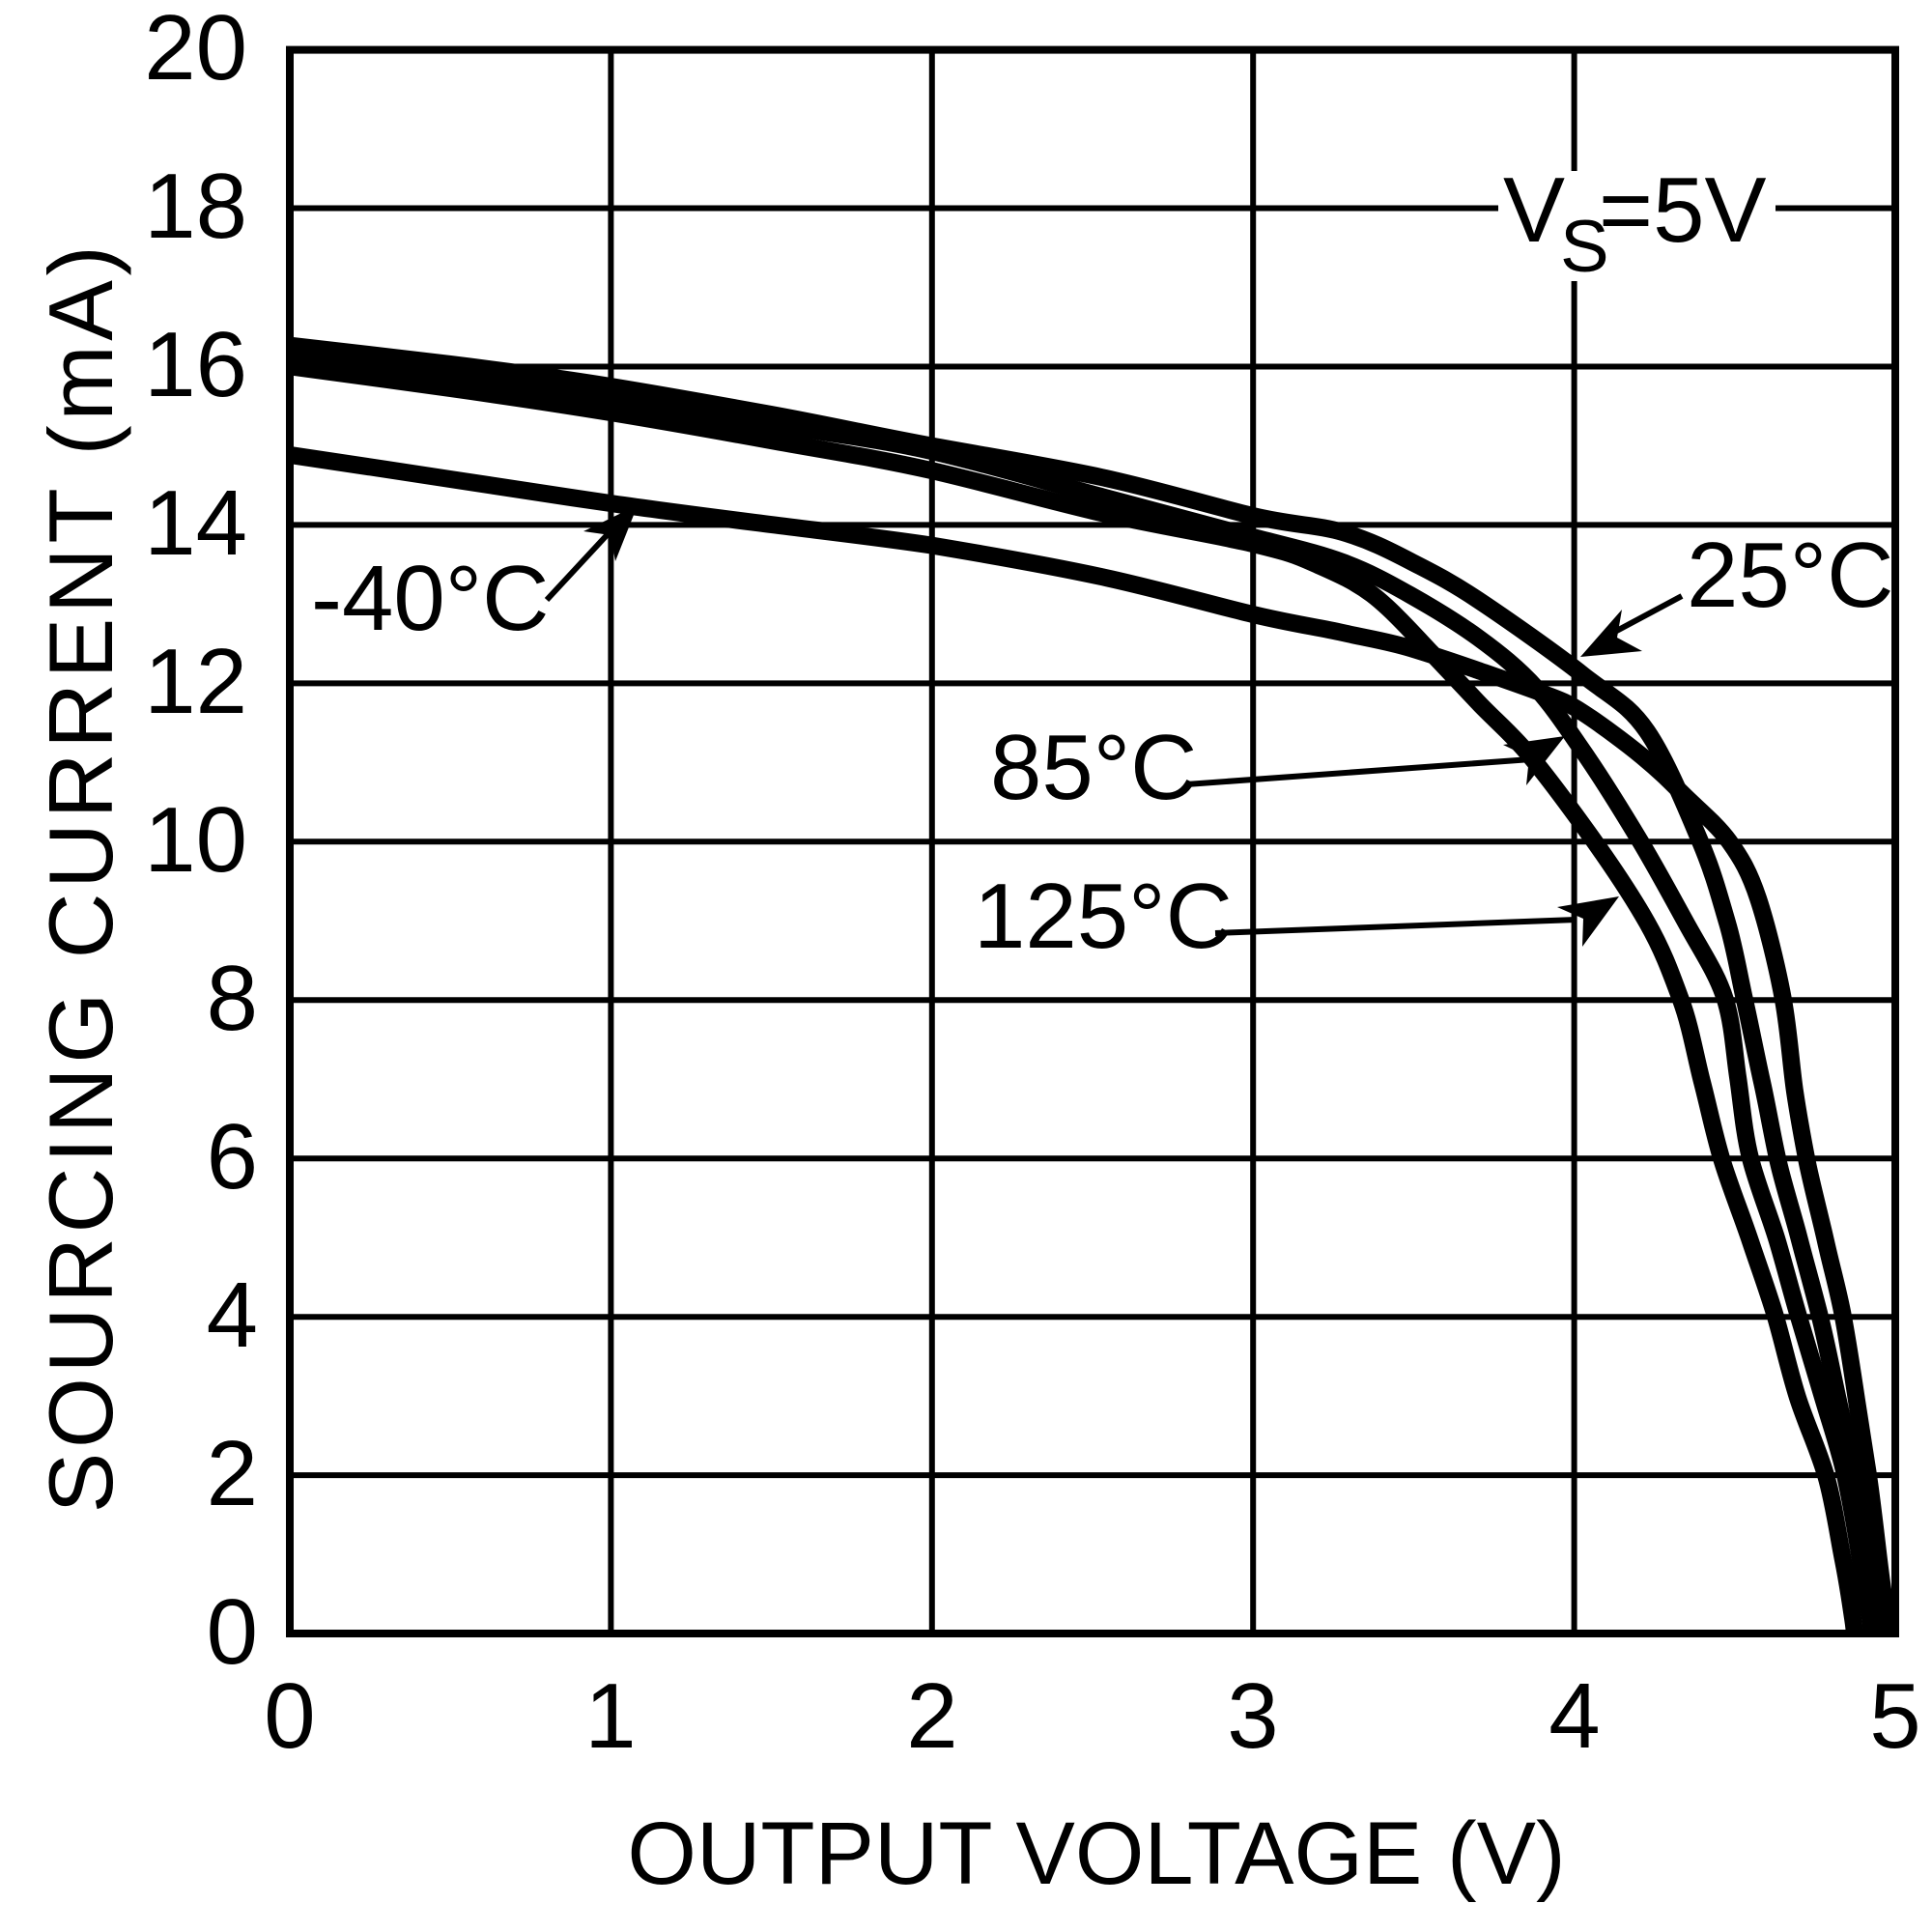 This screenshot has width=1932, height=1932. What do you see at coordinates (195, 206) in the screenshot?
I see `svg-text: 18` at bounding box center [195, 206].